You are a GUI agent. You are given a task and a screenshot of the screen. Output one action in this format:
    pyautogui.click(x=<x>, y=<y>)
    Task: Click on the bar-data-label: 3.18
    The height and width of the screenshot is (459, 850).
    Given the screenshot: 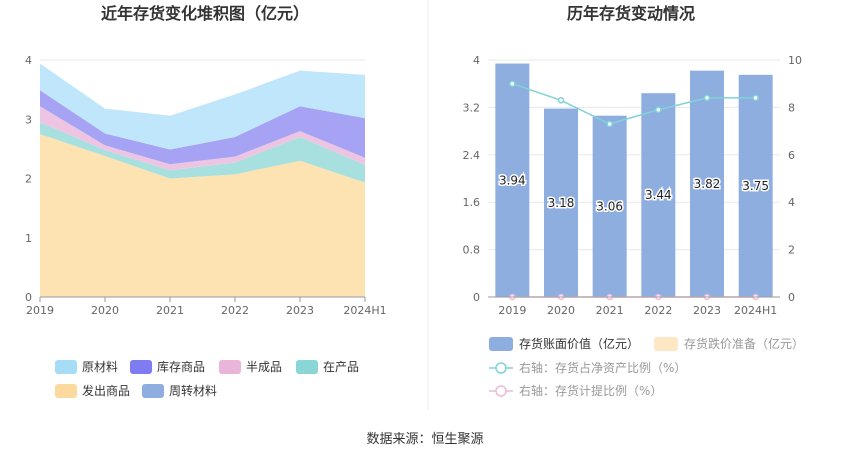 What is the action you would take?
    pyautogui.click(x=561, y=203)
    